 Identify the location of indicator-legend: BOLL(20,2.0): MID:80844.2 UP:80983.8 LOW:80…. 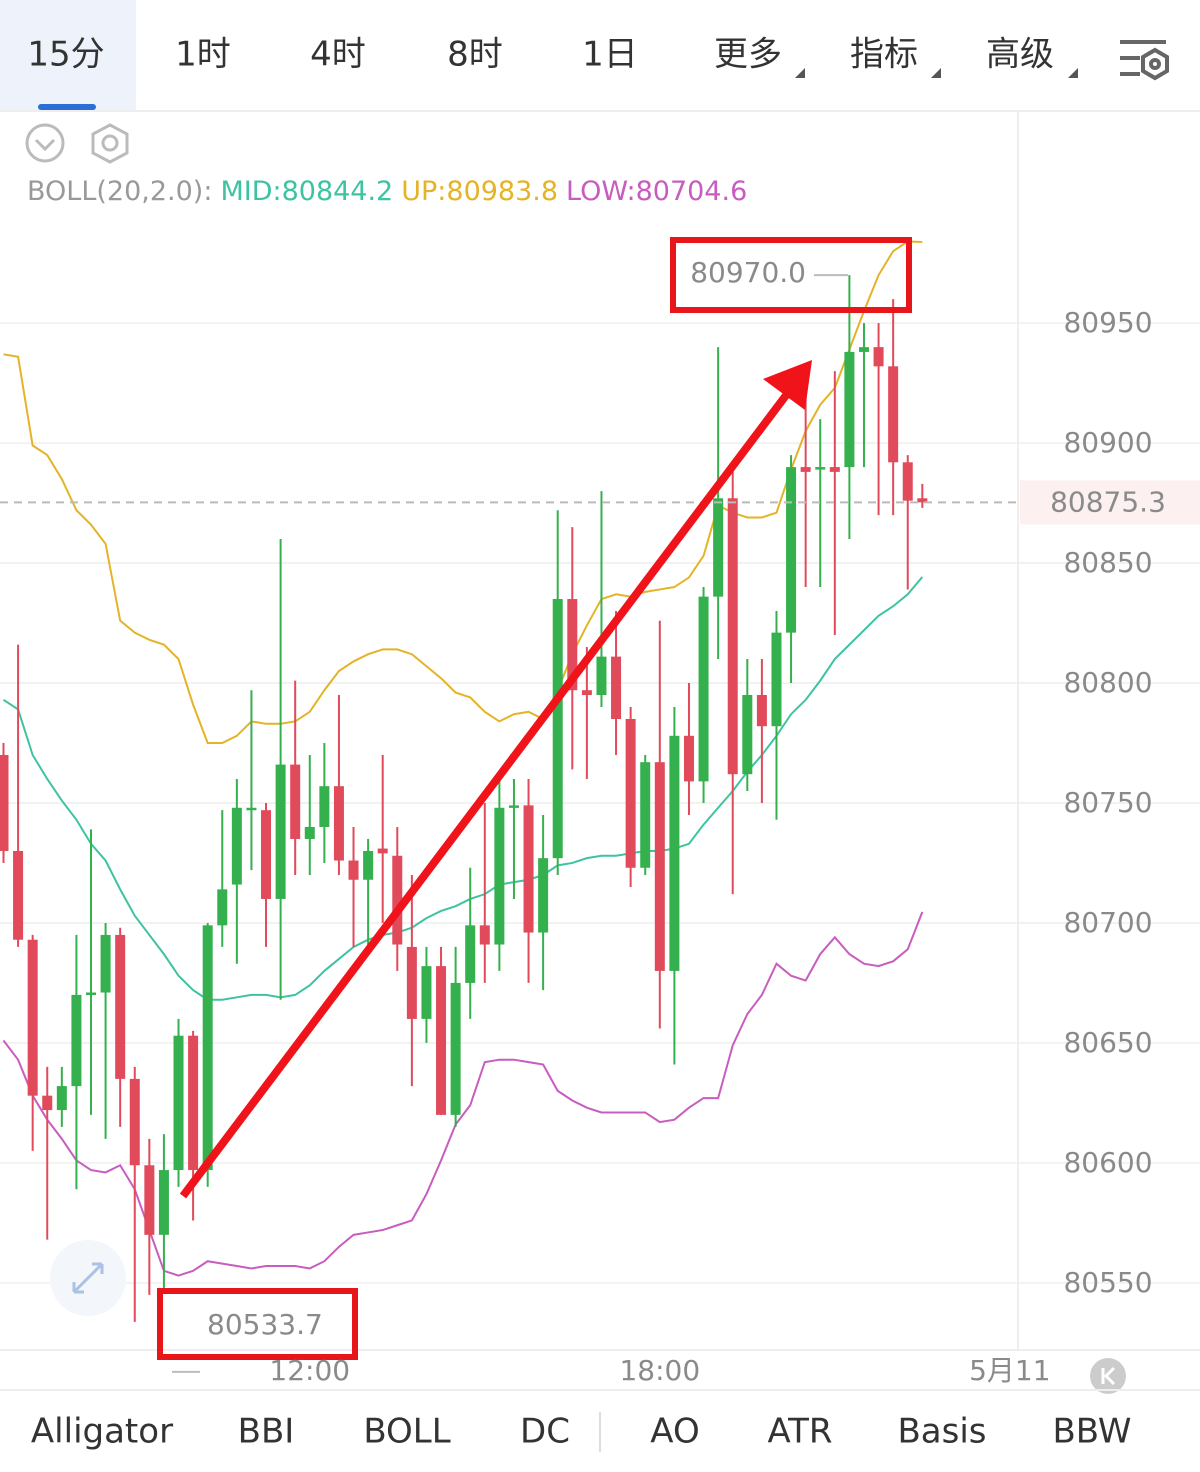
(387, 191).